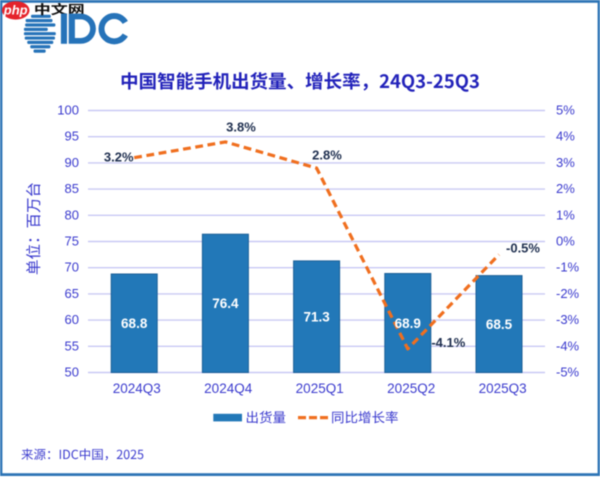 This screenshot has width=600, height=481. Describe the element at coordinates (241, 127) in the screenshot. I see `svg-text: 3.8%` at that location.